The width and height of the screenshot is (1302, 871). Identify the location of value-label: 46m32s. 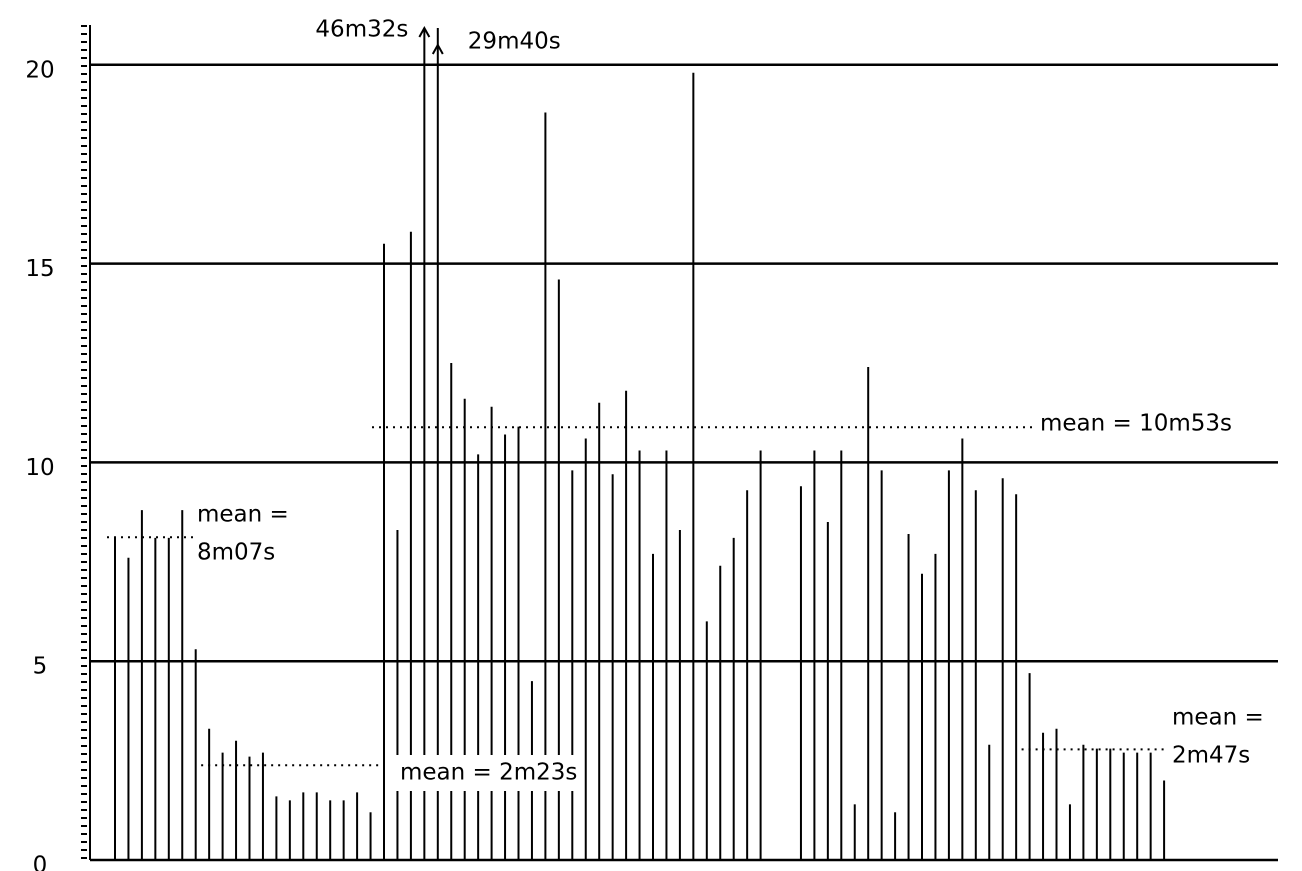
(361, 30).